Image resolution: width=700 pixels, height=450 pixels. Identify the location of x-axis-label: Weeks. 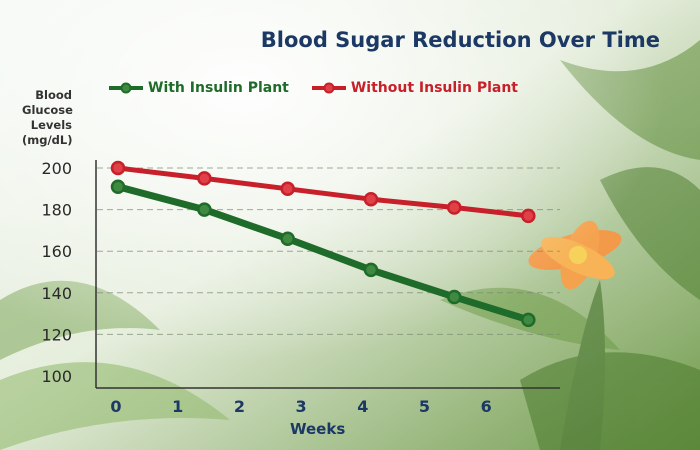
(318, 429).